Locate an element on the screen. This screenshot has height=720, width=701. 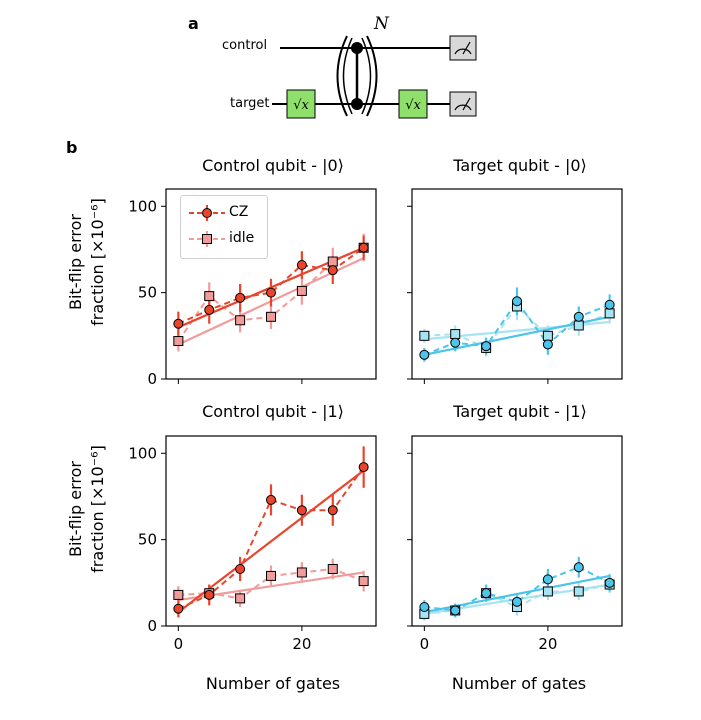
x-tick-label-3-0: 0 is located at coordinates (425, 644).